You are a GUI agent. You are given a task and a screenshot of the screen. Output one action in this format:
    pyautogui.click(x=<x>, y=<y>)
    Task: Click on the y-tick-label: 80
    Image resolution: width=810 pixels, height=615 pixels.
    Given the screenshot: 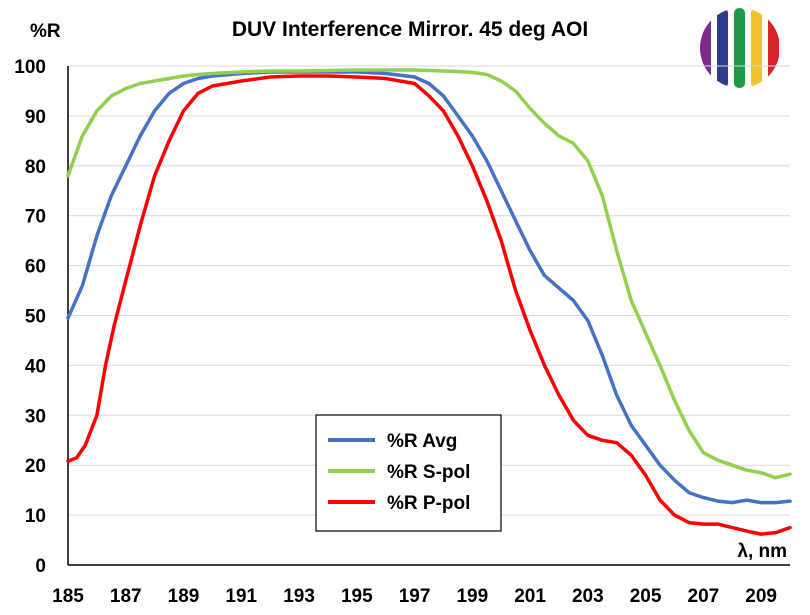 What is the action you would take?
    pyautogui.click(x=35, y=167)
    